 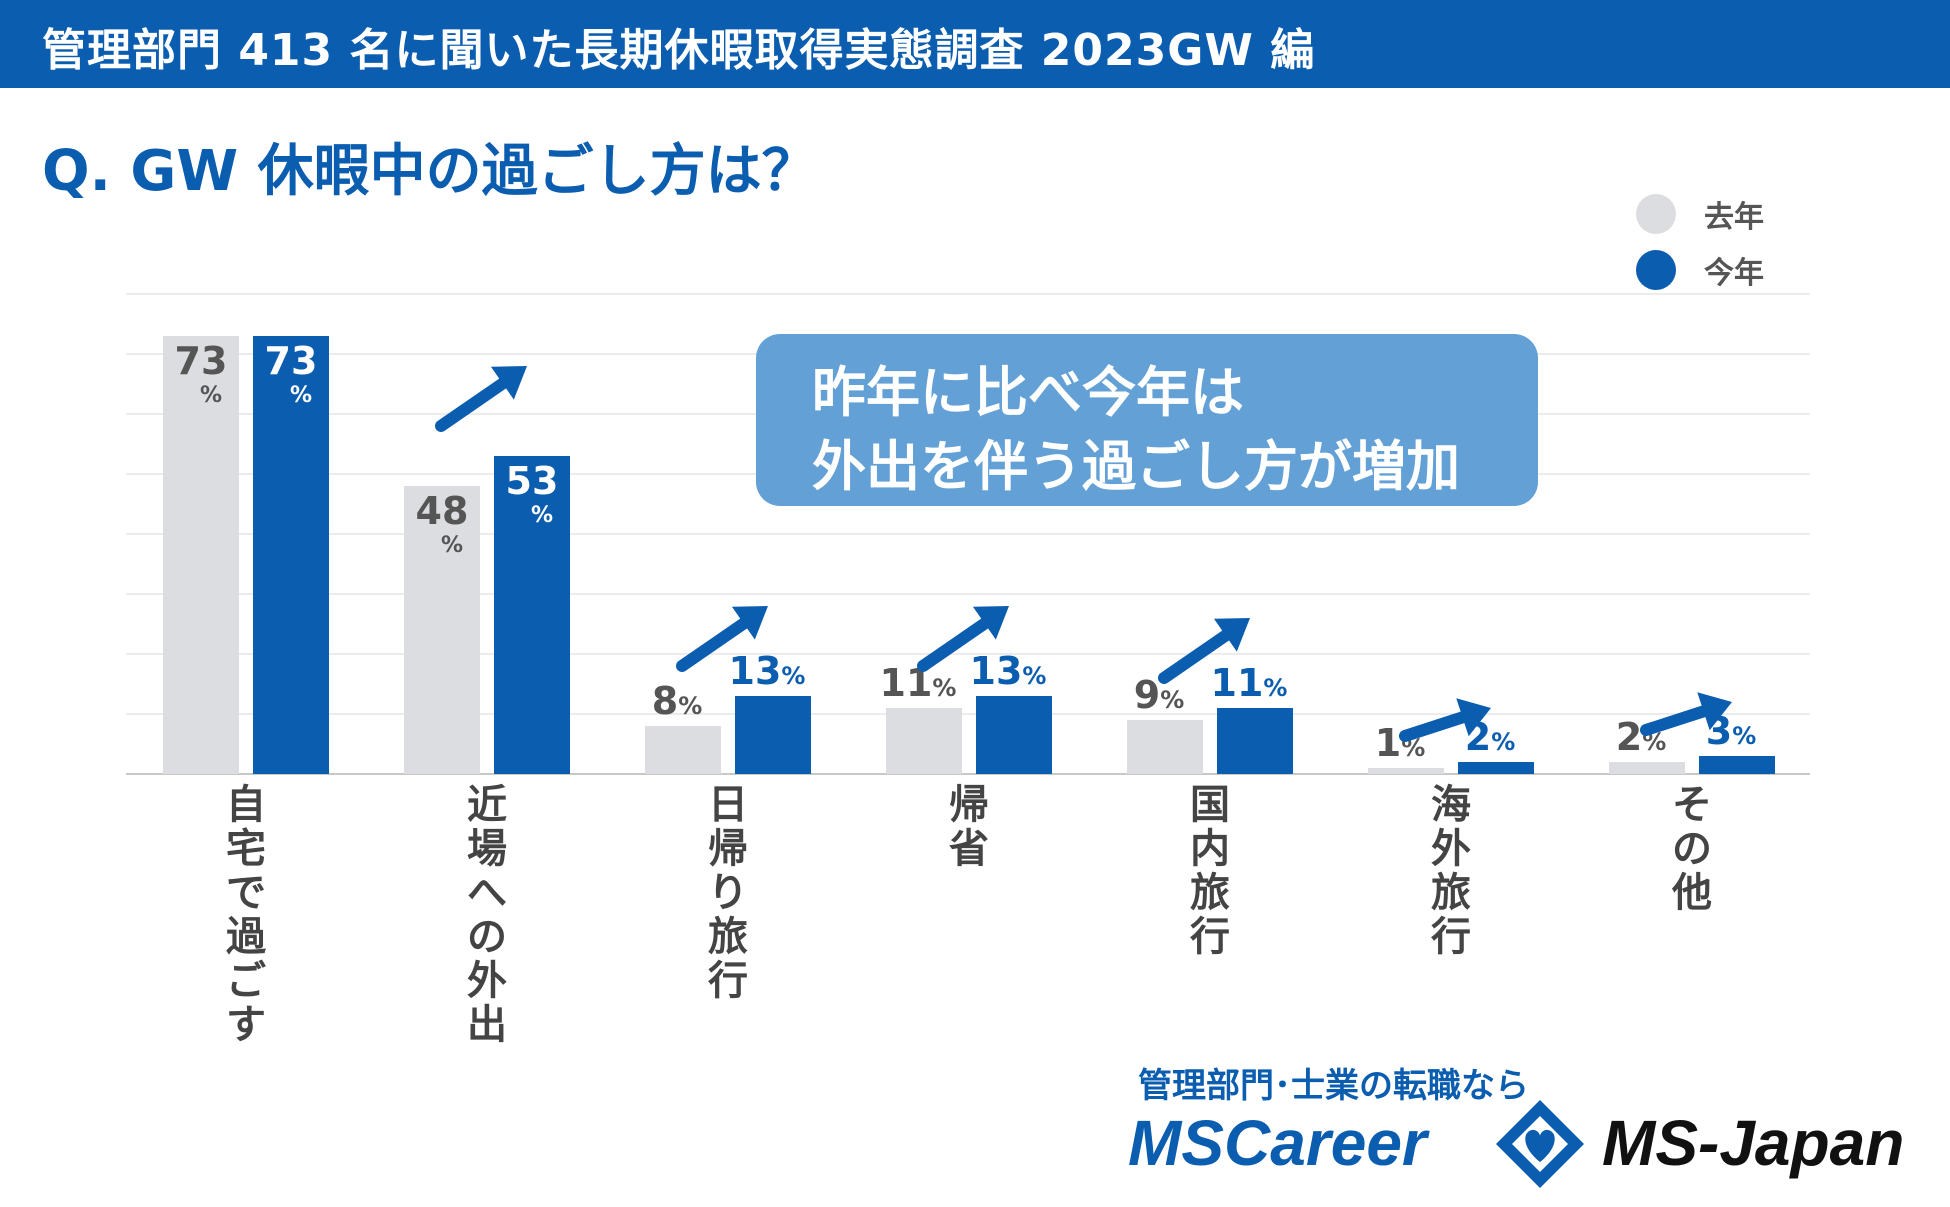 What do you see at coordinates (246, 981) in the screenshot?
I see `category-label-char: ご` at bounding box center [246, 981].